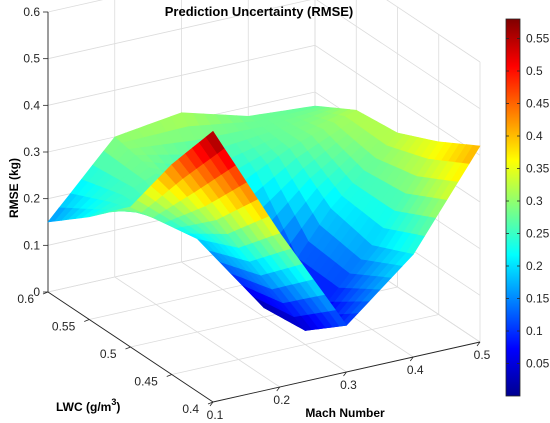  I want to click on colorbar-tick-label: 0.2, so click(534, 266).